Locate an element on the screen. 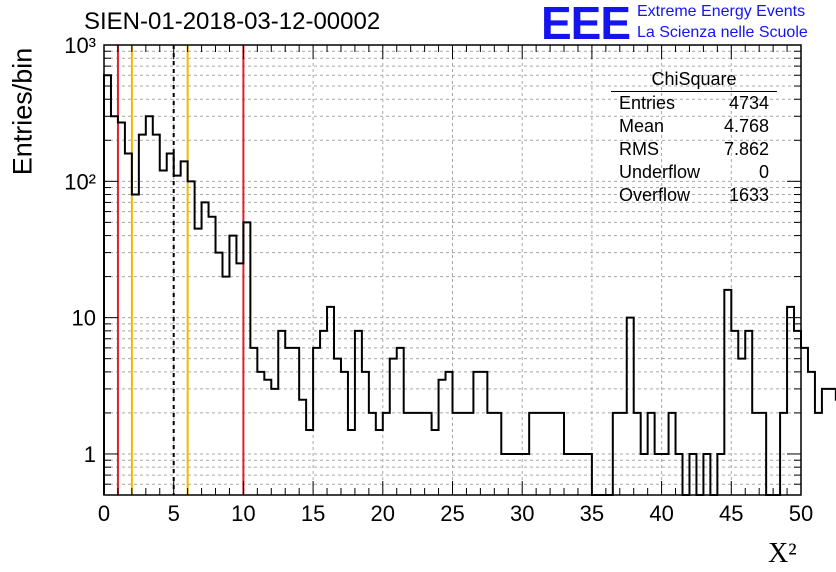 The image size is (836, 572). stats-row-rms: RMS 7.862 is located at coordinates (694, 149).